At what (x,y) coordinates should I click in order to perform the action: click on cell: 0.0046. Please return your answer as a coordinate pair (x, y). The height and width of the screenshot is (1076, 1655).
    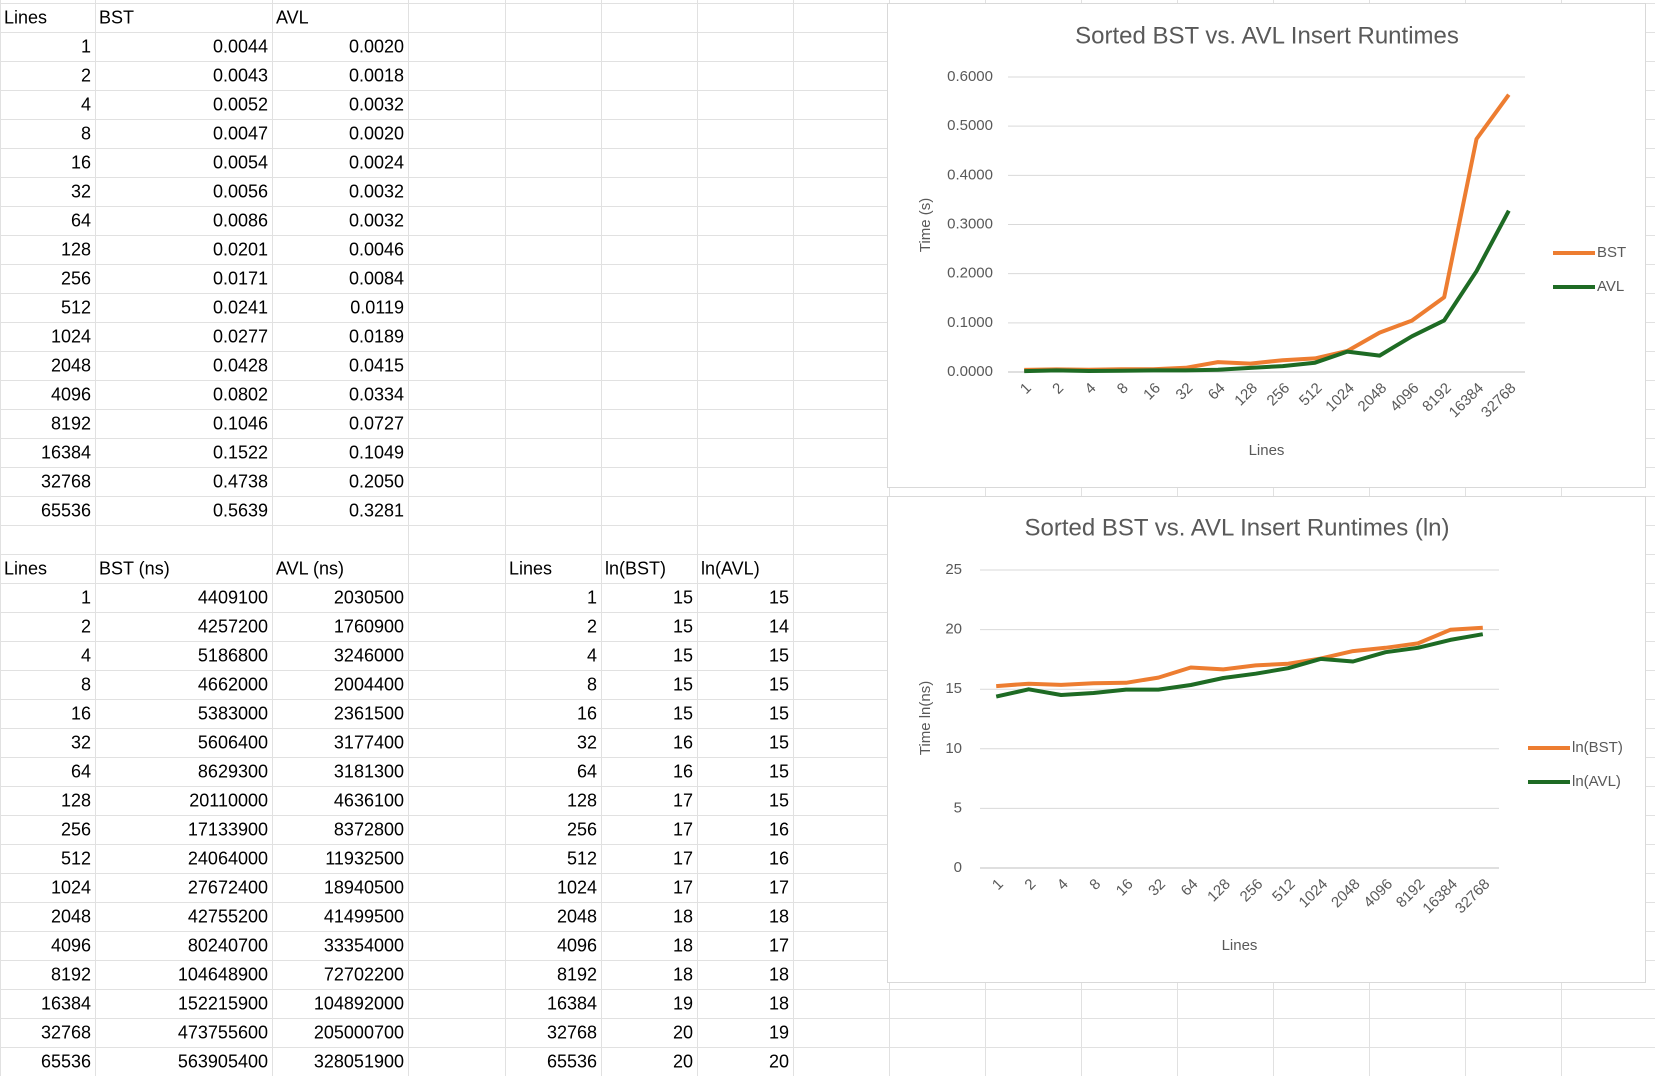
    Looking at the image, I should click on (376, 249).